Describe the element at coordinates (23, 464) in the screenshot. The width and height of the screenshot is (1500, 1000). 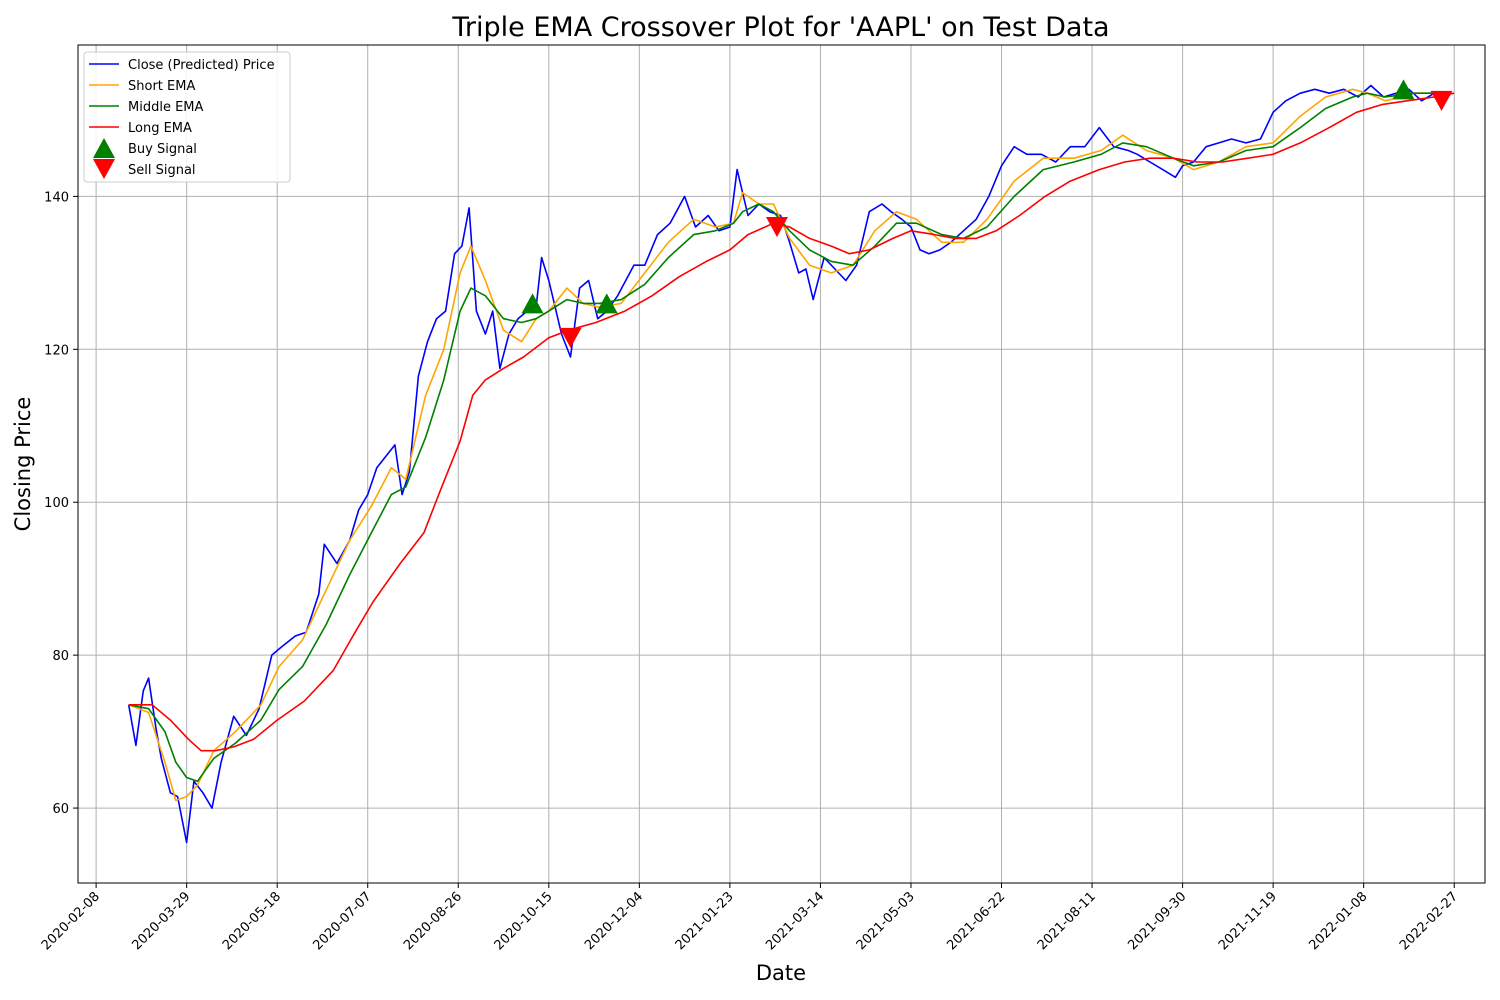
I see `y-axis-label: Closing Price` at that location.